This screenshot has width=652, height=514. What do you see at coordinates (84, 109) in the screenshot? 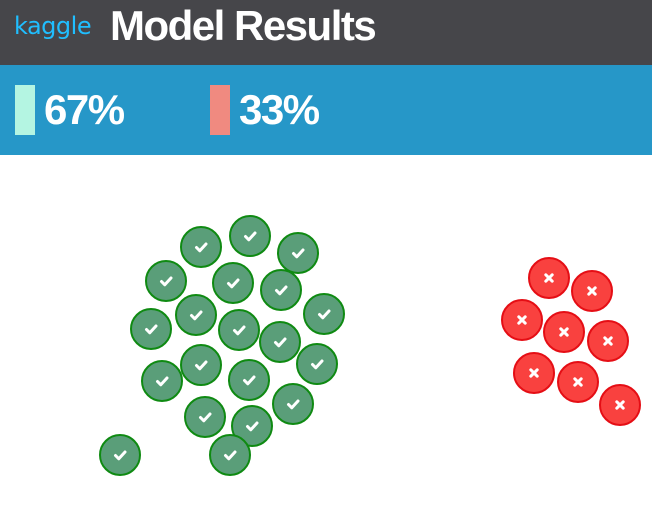
I see `correct-percentage: 67%` at bounding box center [84, 109].